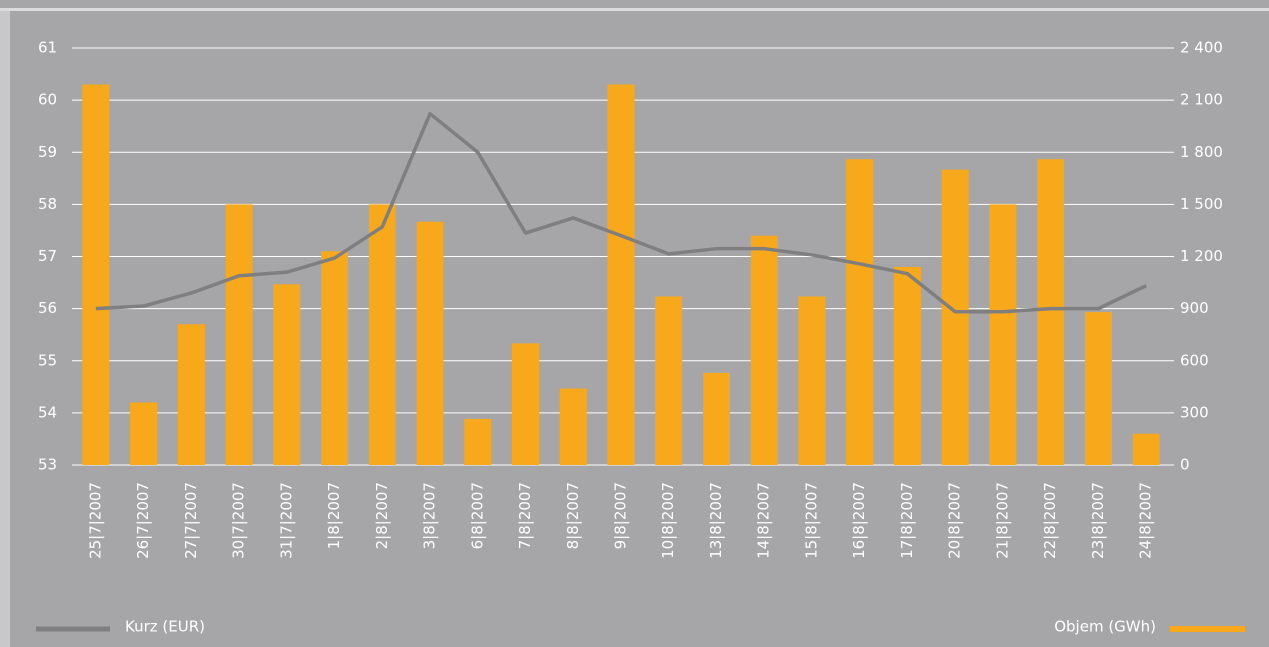 This screenshot has width=1269, height=647. Describe the element at coordinates (47, 100) in the screenshot. I see `y-tick-label: 60` at that location.